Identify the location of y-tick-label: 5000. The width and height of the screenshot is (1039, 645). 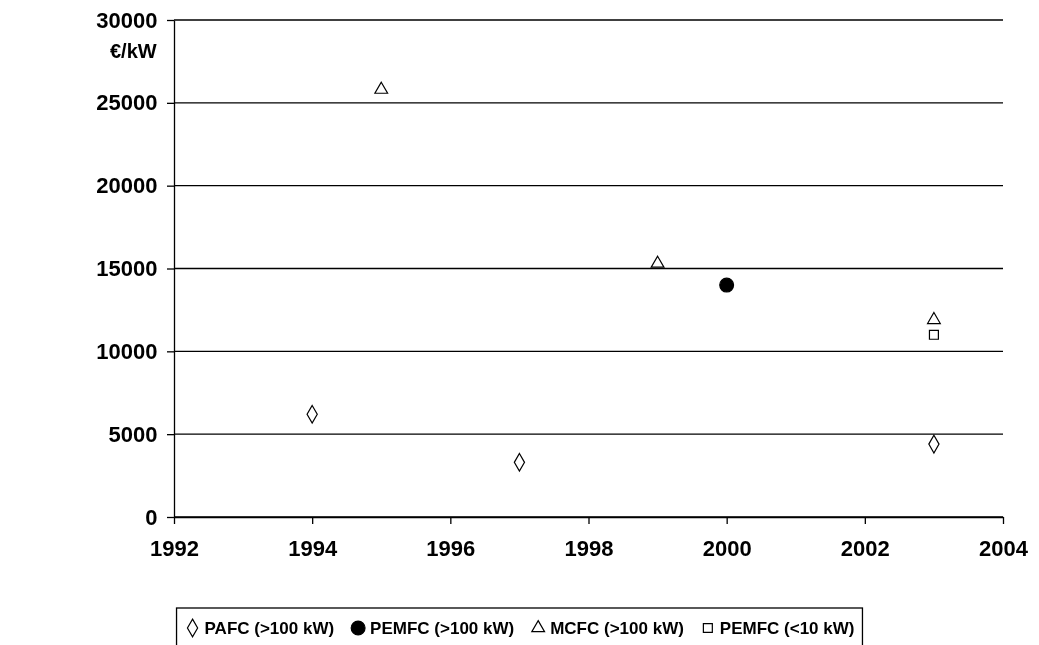
(133, 434).